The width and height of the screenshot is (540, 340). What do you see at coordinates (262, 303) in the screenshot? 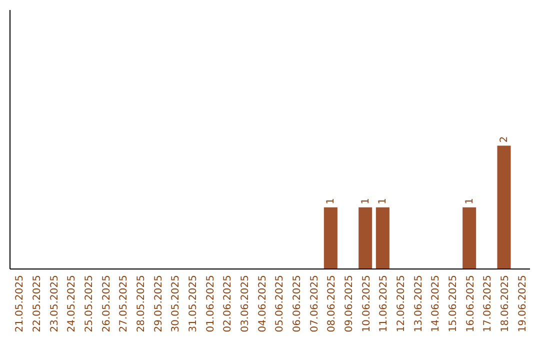
I see `x-tick-label: 04.06.2025` at bounding box center [262, 303].